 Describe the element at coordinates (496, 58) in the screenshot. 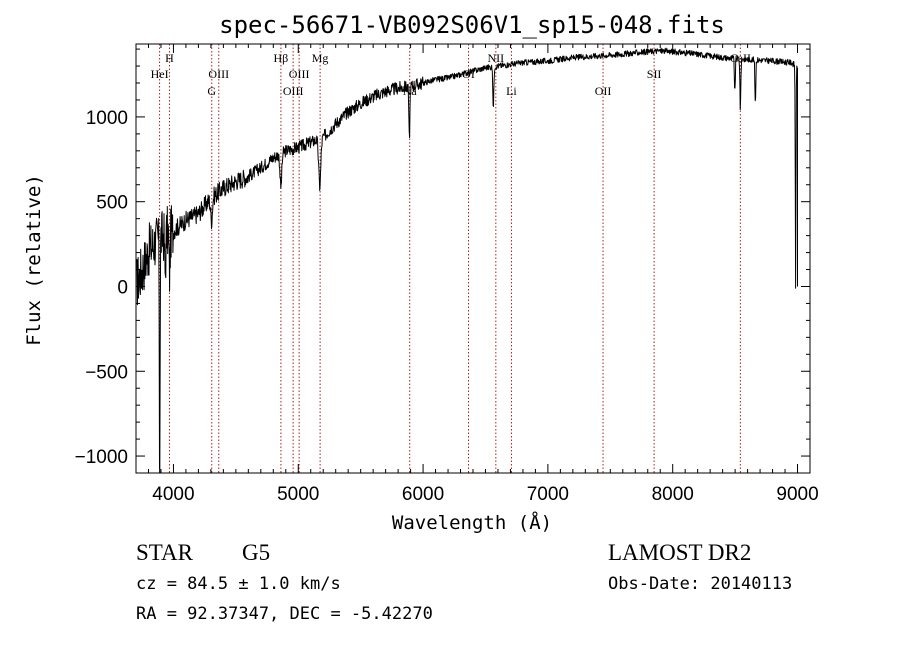

I see `line-label: NII` at that location.